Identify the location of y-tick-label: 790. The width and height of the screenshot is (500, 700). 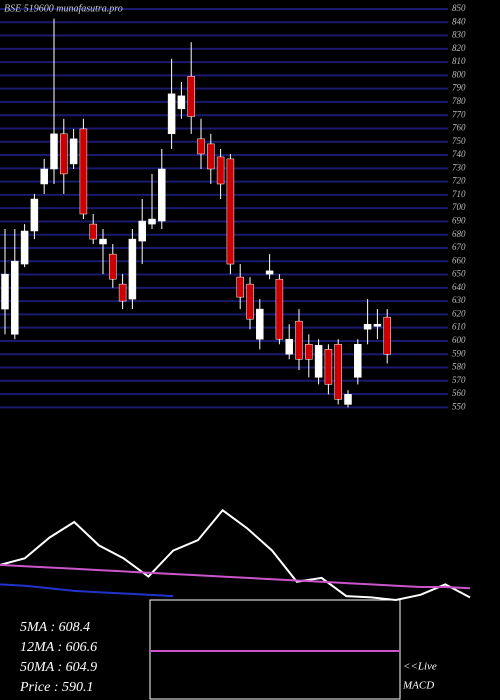
(459, 88).